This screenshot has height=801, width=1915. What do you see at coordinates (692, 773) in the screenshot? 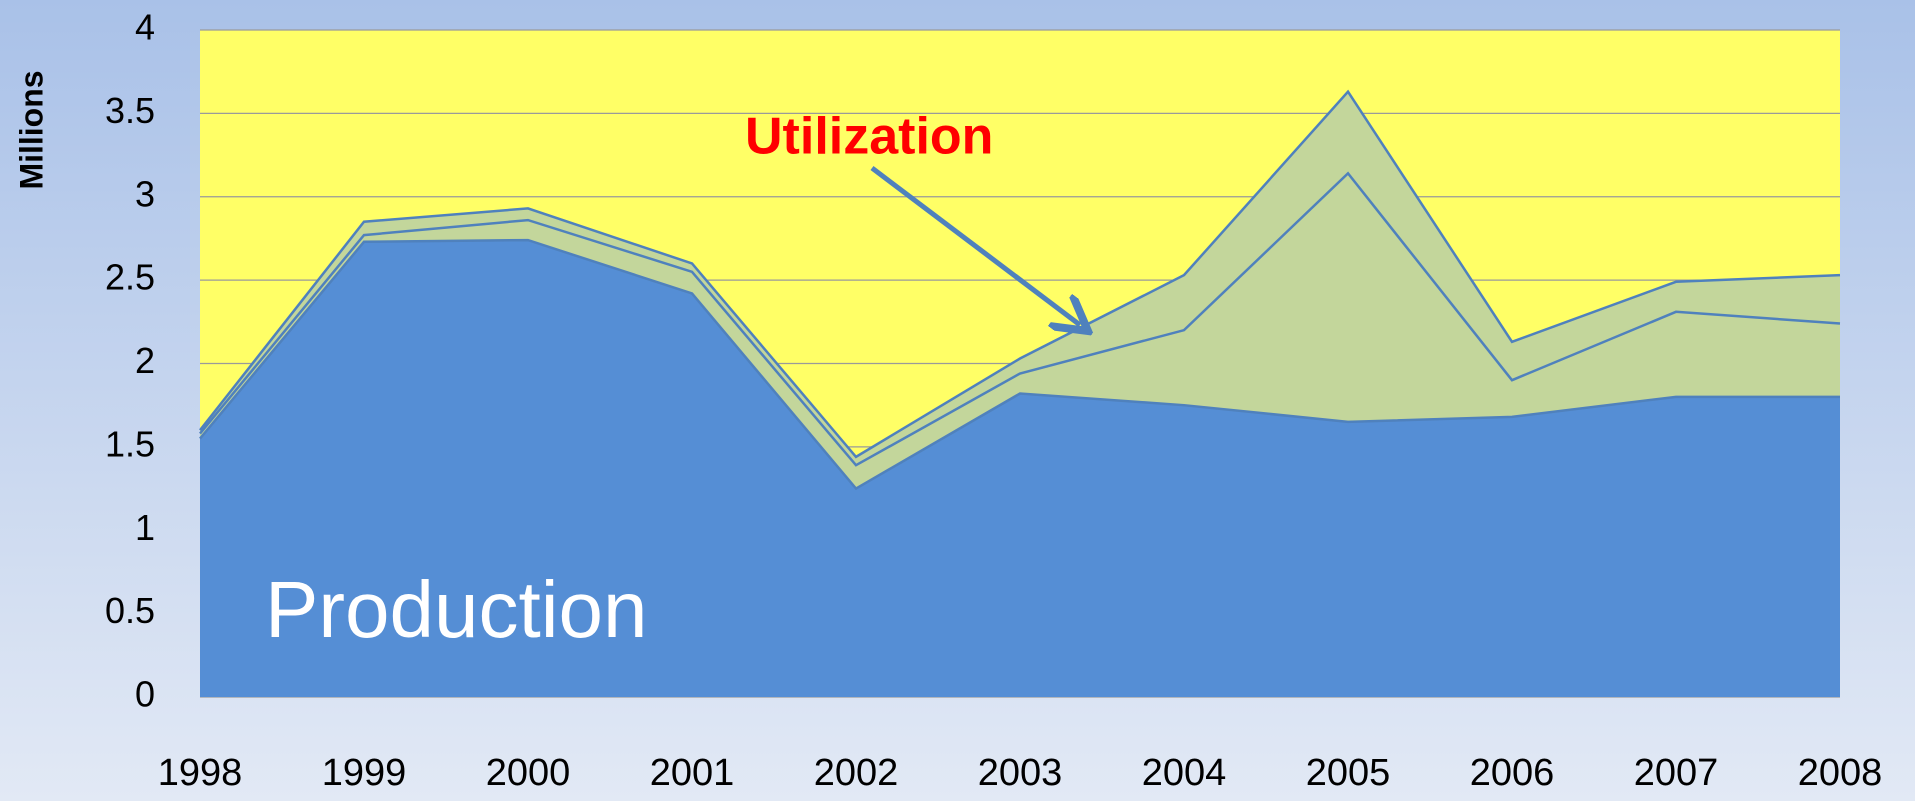
I see `x-tick-label: 2001` at bounding box center [692, 773].